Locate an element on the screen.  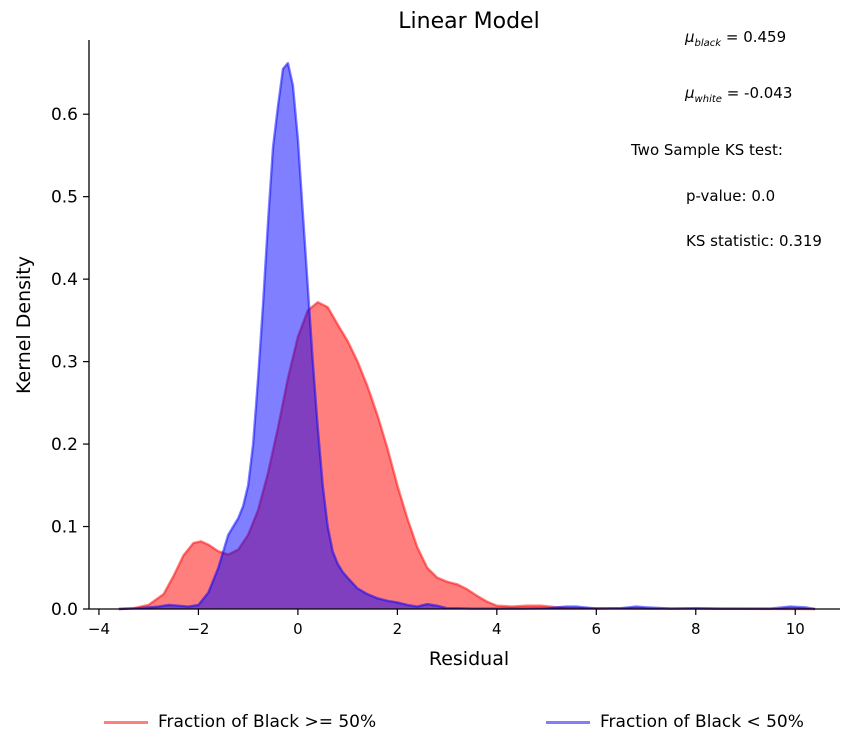
mu-white-value: = -0.043 is located at coordinates (757, 93).